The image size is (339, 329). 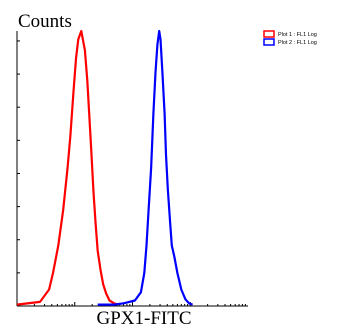 What do you see at coordinates (45, 21) in the screenshot?
I see `y-axis-label: Counts` at bounding box center [45, 21].